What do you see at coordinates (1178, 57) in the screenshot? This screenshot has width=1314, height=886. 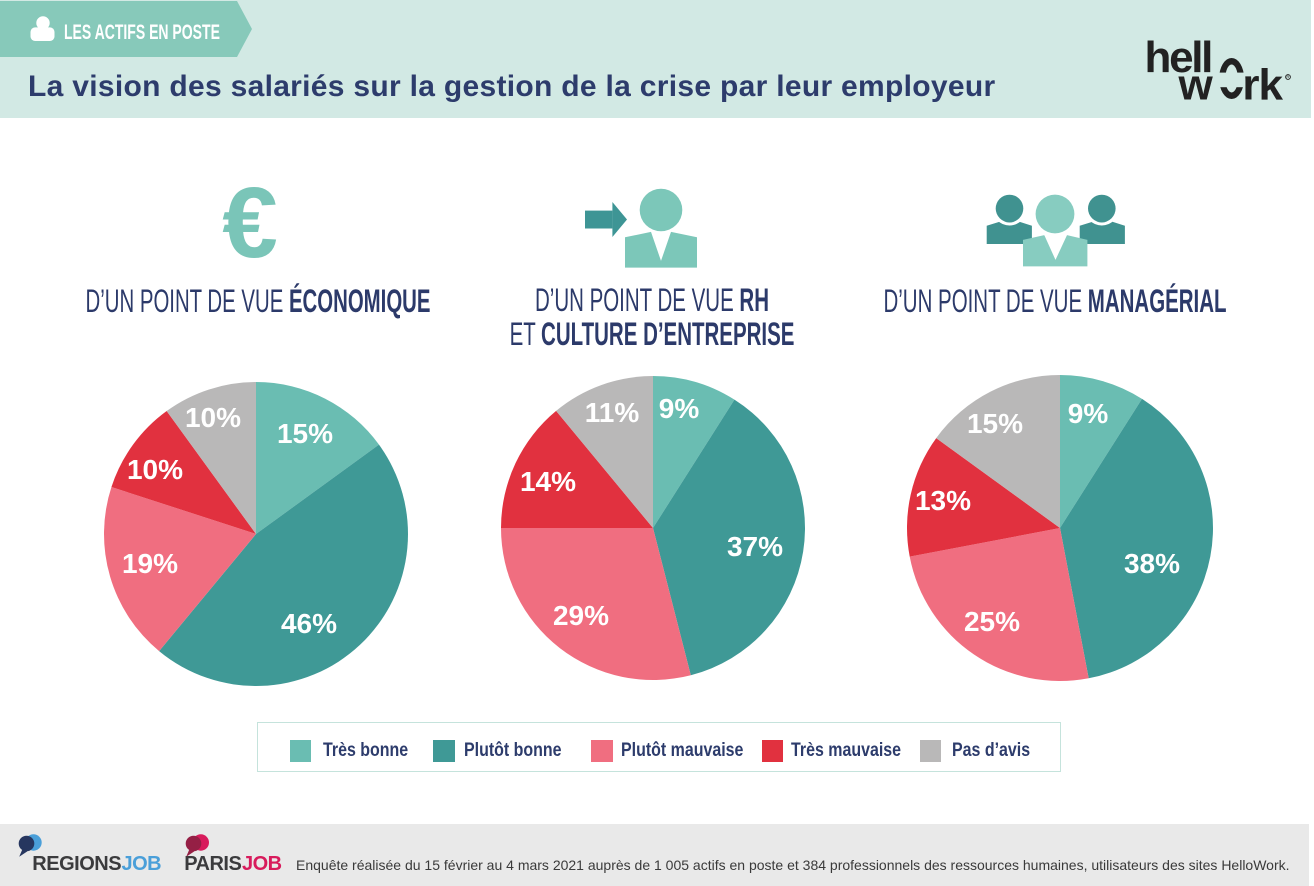 I see `svg-text: hell` at bounding box center [1178, 57].